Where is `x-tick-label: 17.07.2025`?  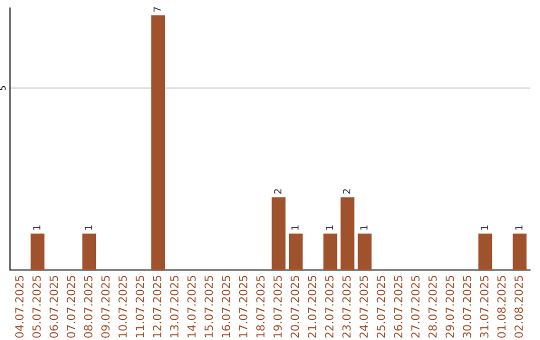 x-tick-label: 17.07.2025 is located at coordinates (243, 307).